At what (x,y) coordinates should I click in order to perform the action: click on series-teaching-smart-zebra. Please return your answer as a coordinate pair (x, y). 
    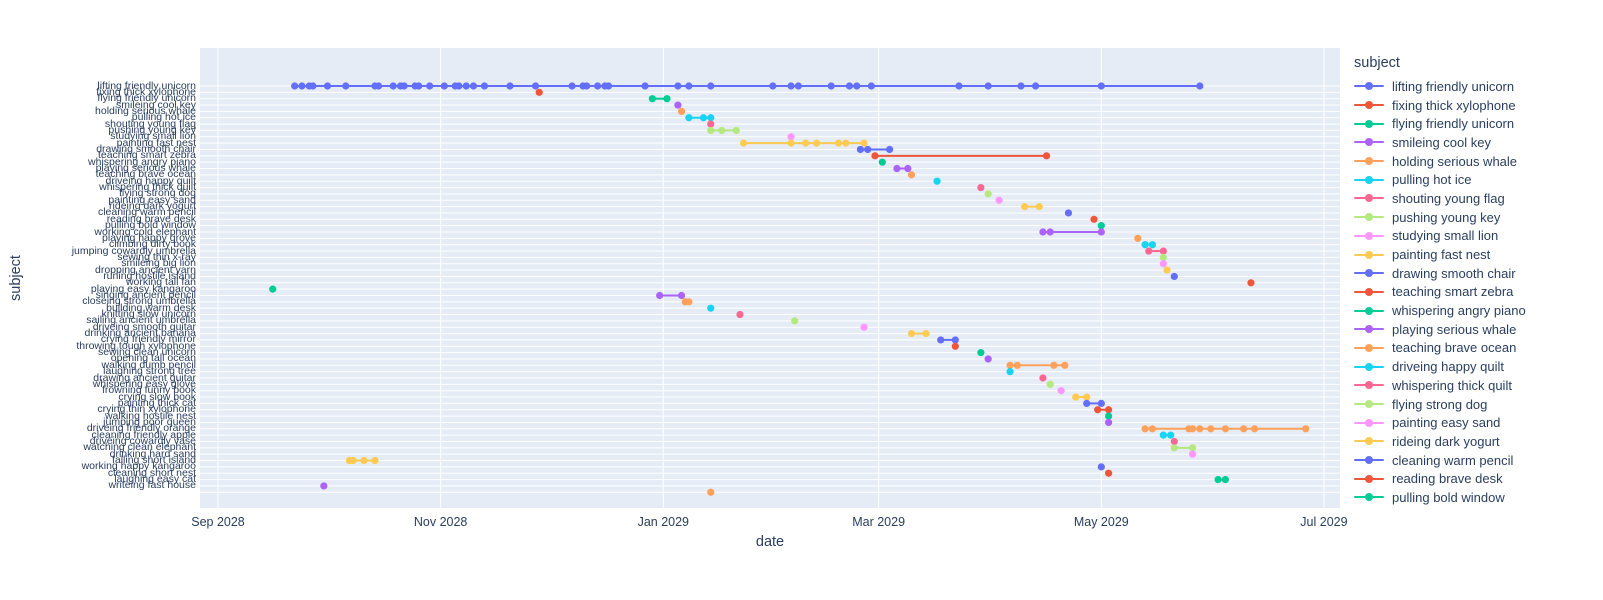
    Looking at the image, I should click on (961, 156).